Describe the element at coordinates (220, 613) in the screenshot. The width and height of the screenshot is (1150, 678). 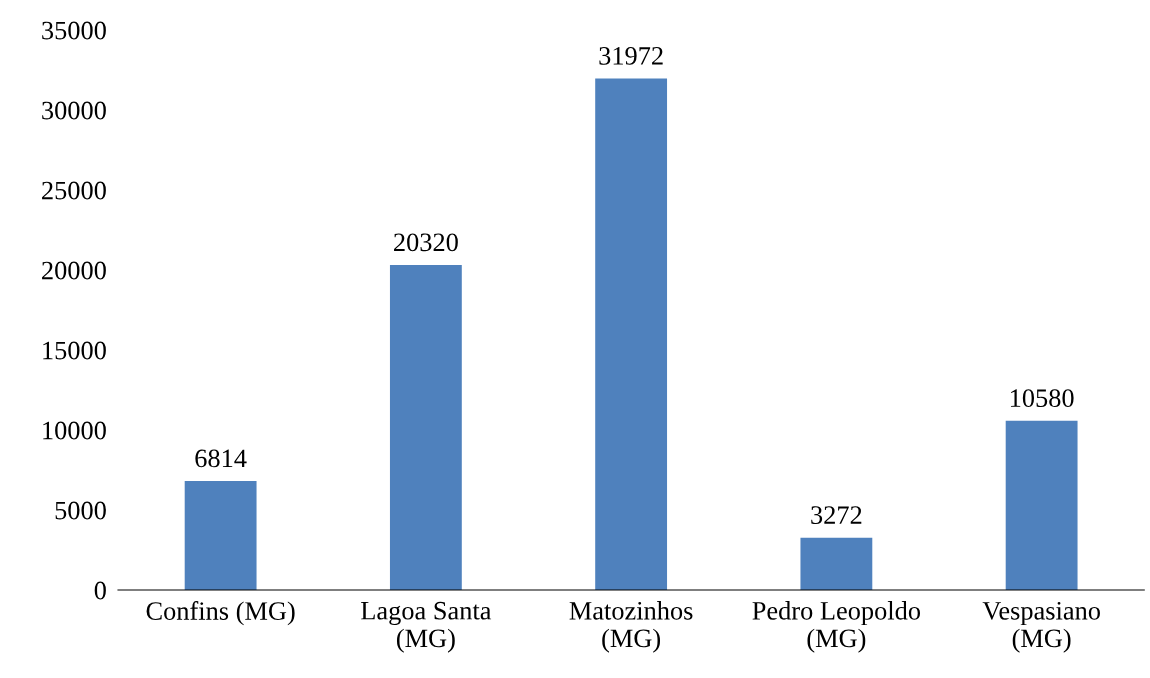
I see `x-tick-label: Confins (MG)` at that location.